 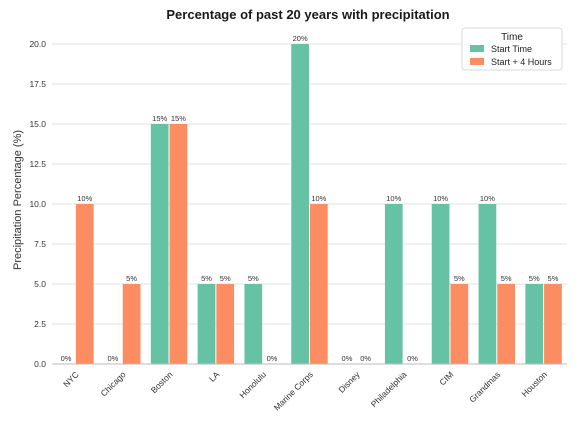 I want to click on y-tick-label: 2.5, so click(x=40, y=324).